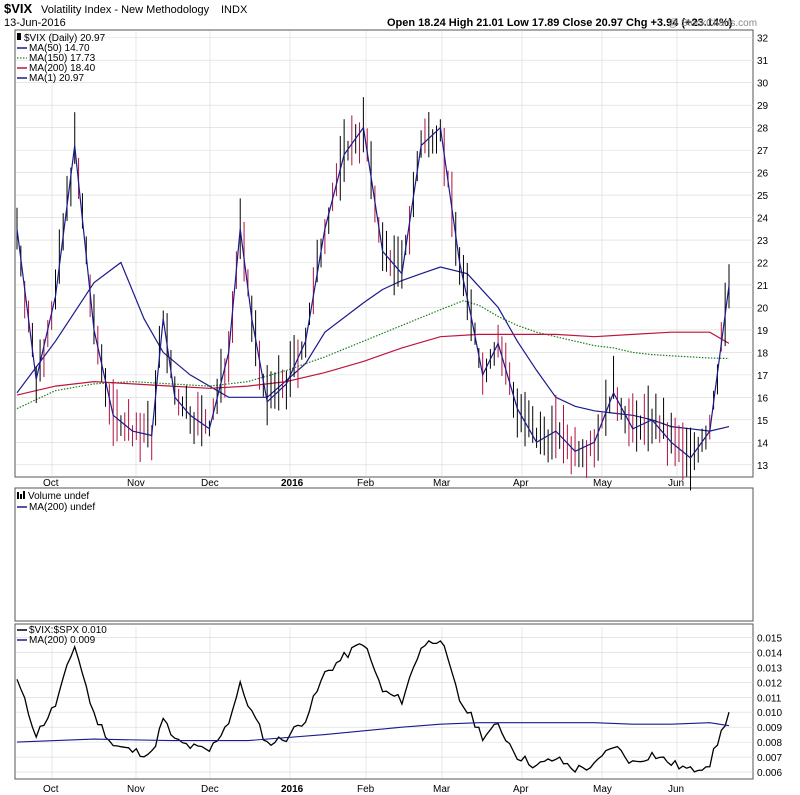 This screenshot has height=795, width=800. I want to click on volume-legend: Volume undef MA(200) undef, so click(56, 502).